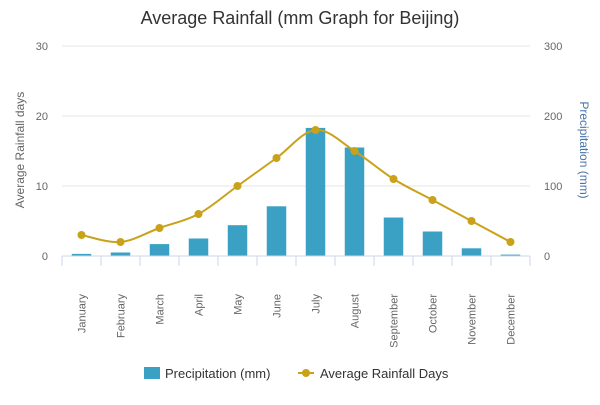  What do you see at coordinates (161, 309) in the screenshot?
I see `x-tick-label: March` at bounding box center [161, 309].